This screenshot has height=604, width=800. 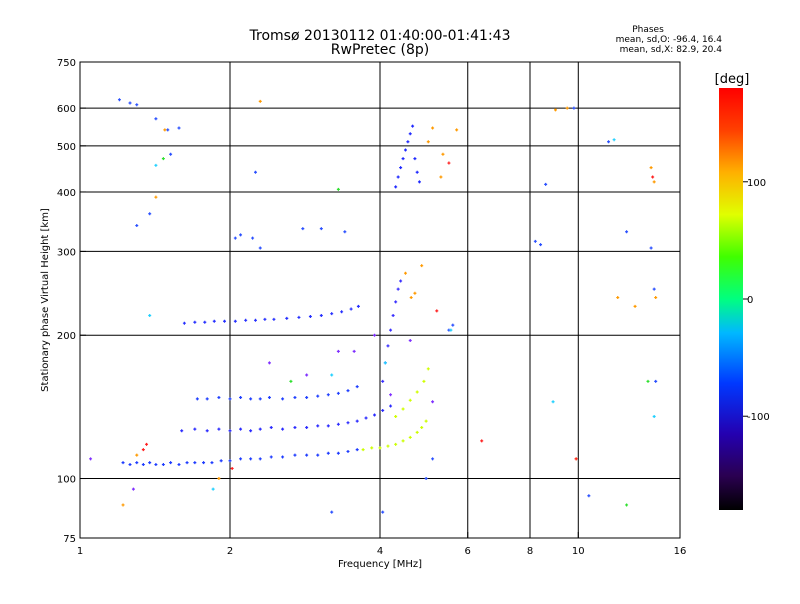 I want to click on x-tick-label: 4, so click(x=380, y=551).